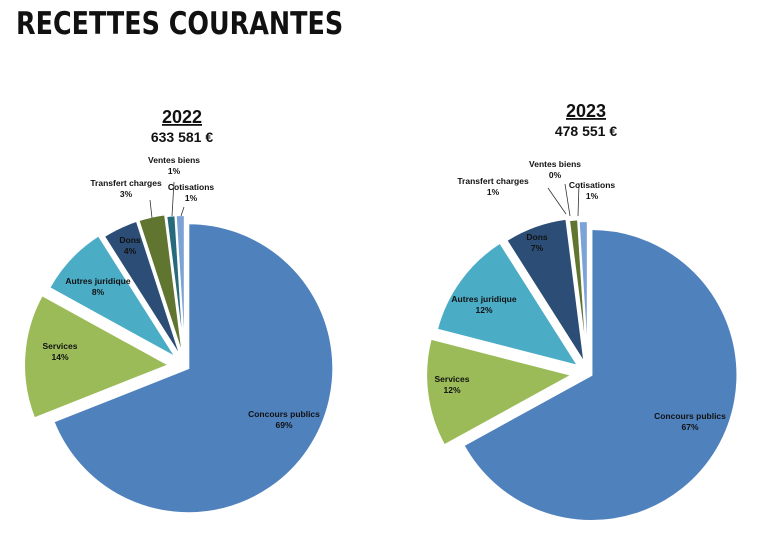 This screenshot has width=768, height=551. I want to click on page-title: RECETTES COURANTES, so click(180, 24).